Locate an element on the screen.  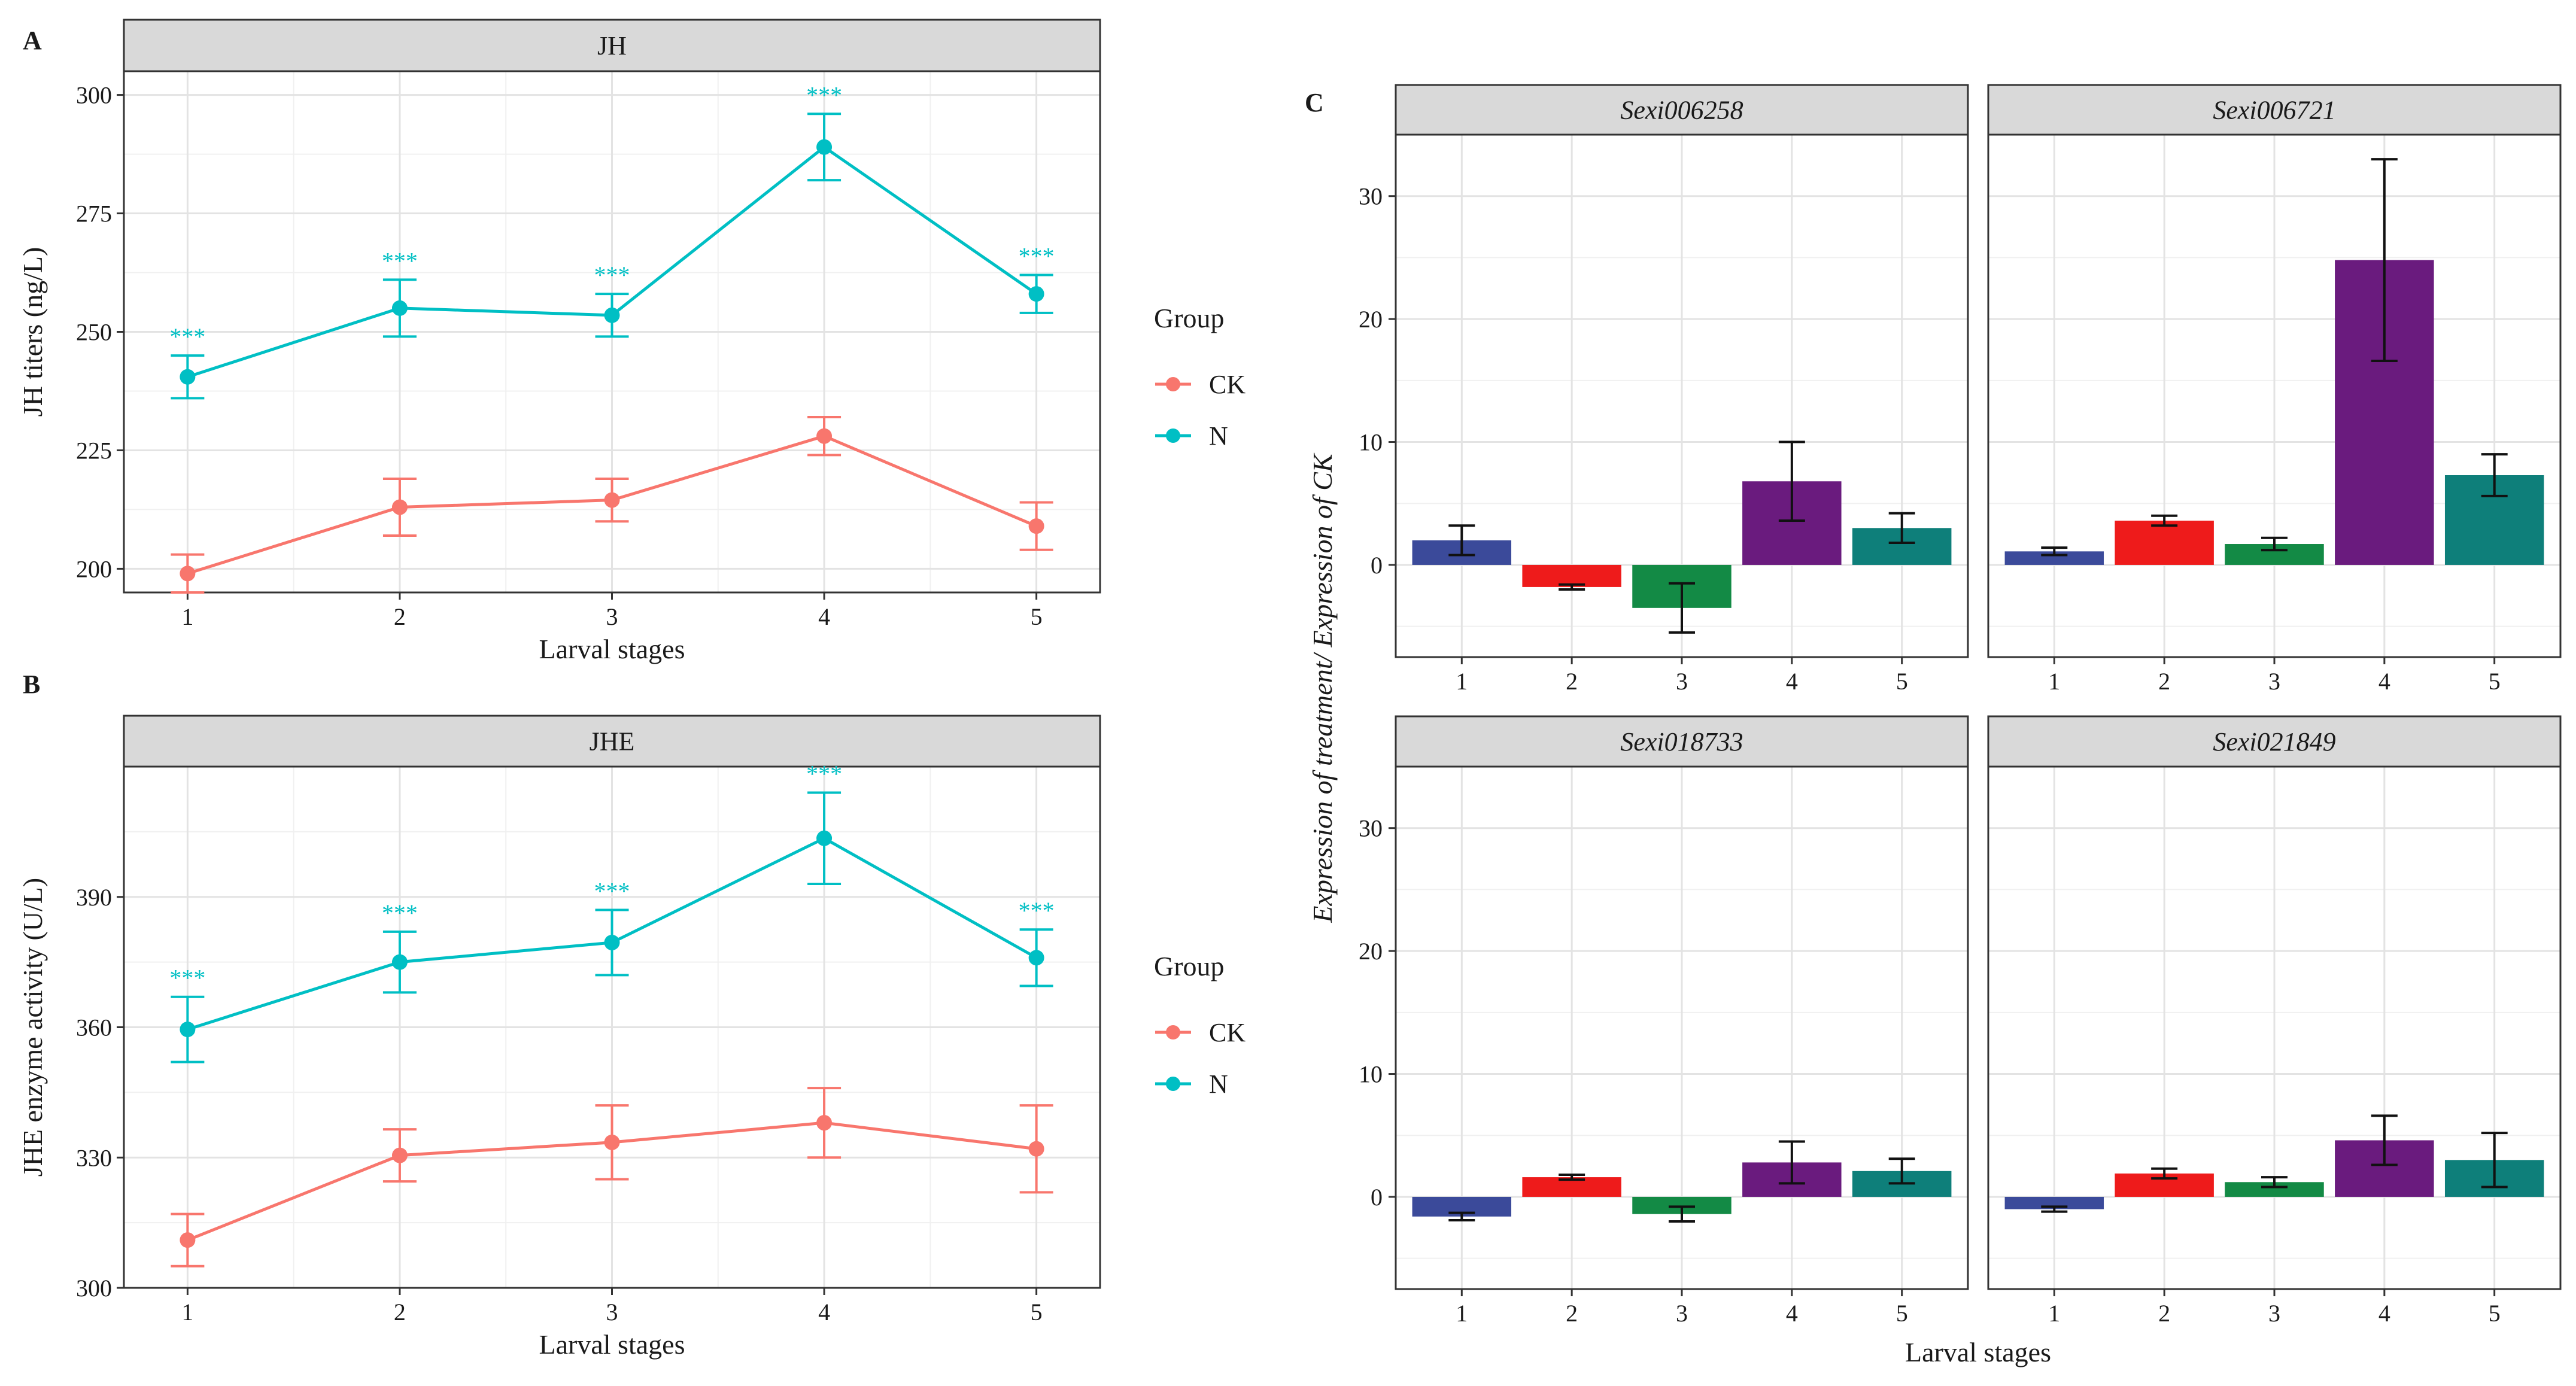
facet-title-a: JH is located at coordinates (612, 45).